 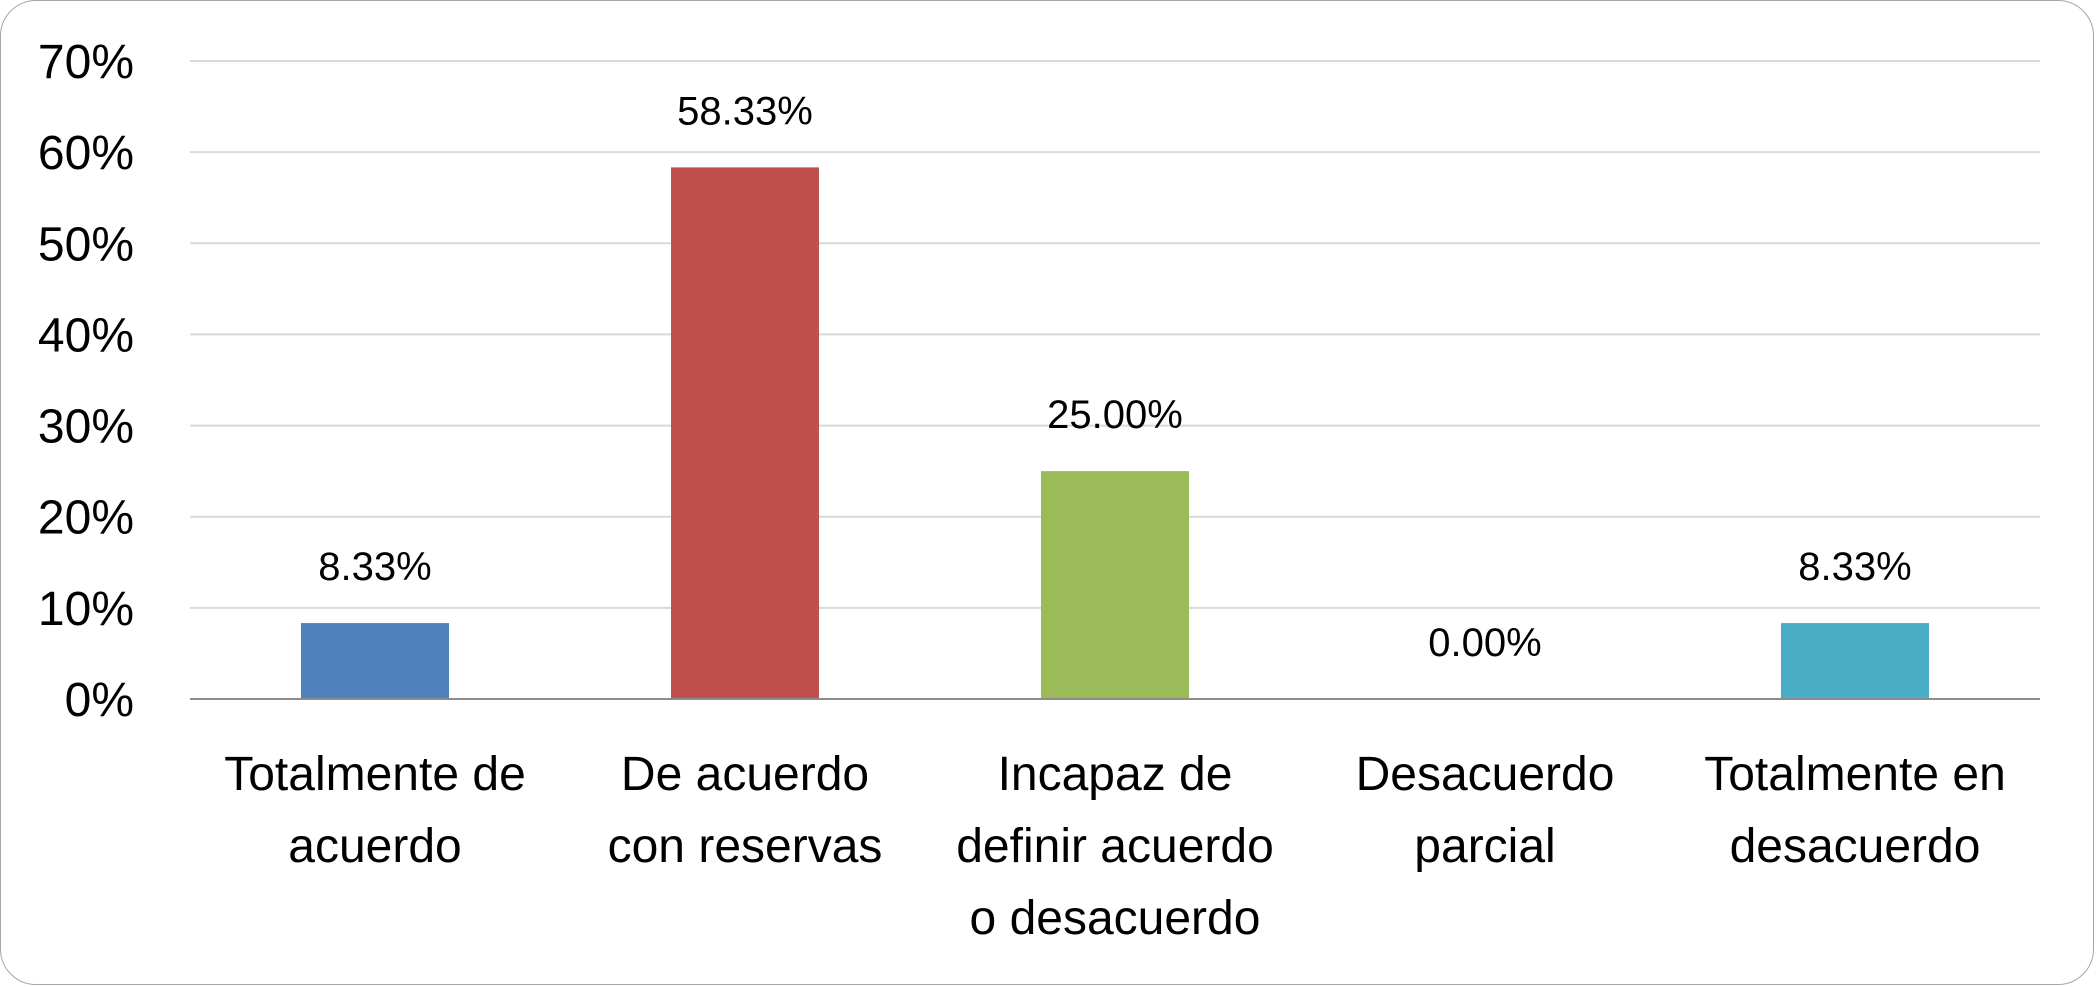 What do you see at coordinates (86, 427) in the screenshot?
I see `y-tick-label: 30%` at bounding box center [86, 427].